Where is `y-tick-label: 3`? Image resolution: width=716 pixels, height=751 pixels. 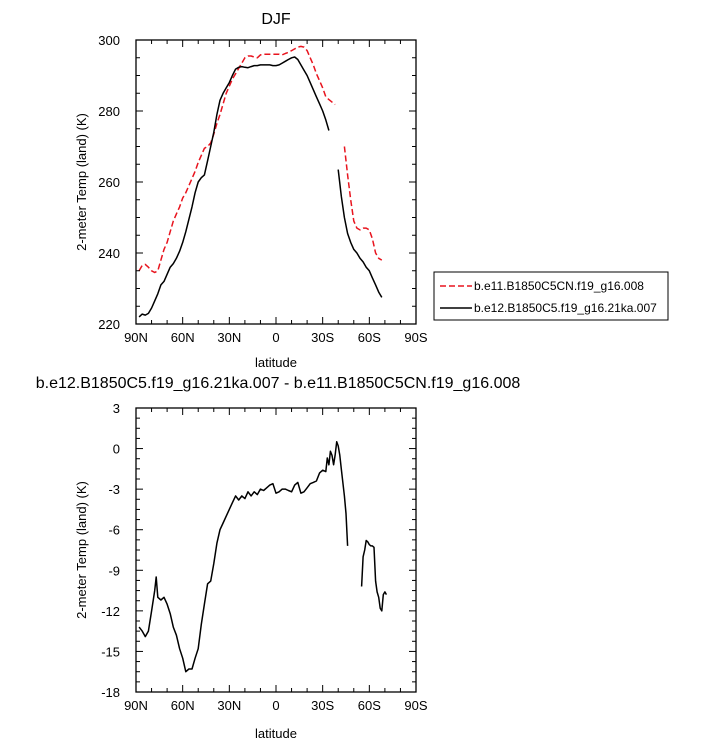 y-tick-label: 3 is located at coordinates (116, 408).